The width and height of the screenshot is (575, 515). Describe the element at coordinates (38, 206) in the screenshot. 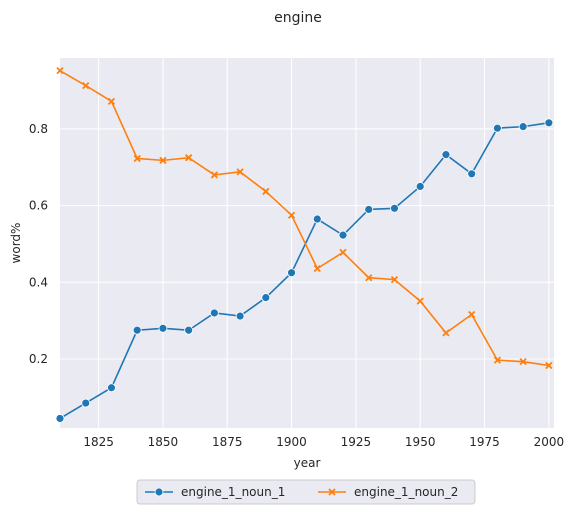

I see `y-tick-label: 0.6` at that location.